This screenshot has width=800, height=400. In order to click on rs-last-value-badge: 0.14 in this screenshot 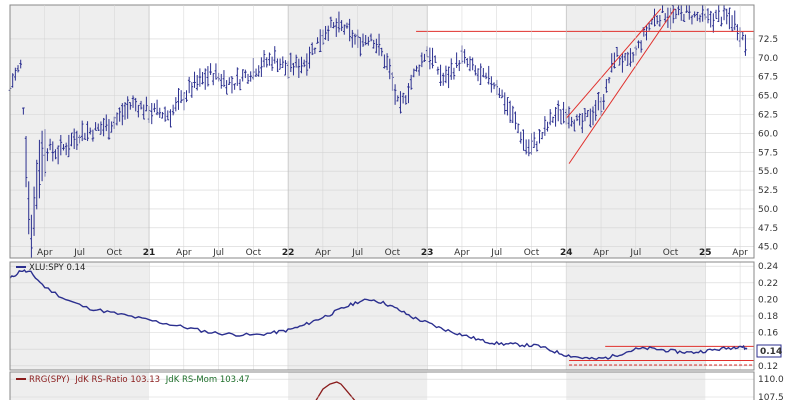, I will do `click(769, 351)`.